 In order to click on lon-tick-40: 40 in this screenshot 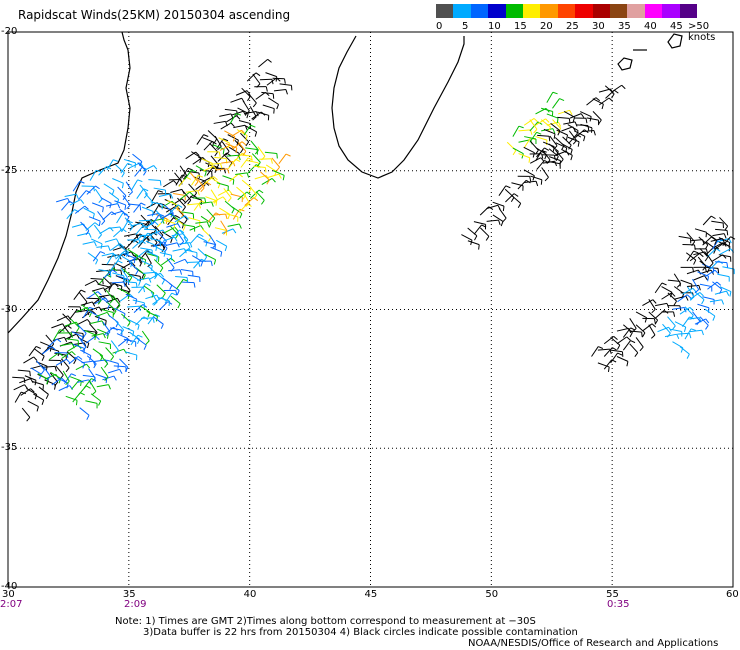, I will do `click(250, 594)`.